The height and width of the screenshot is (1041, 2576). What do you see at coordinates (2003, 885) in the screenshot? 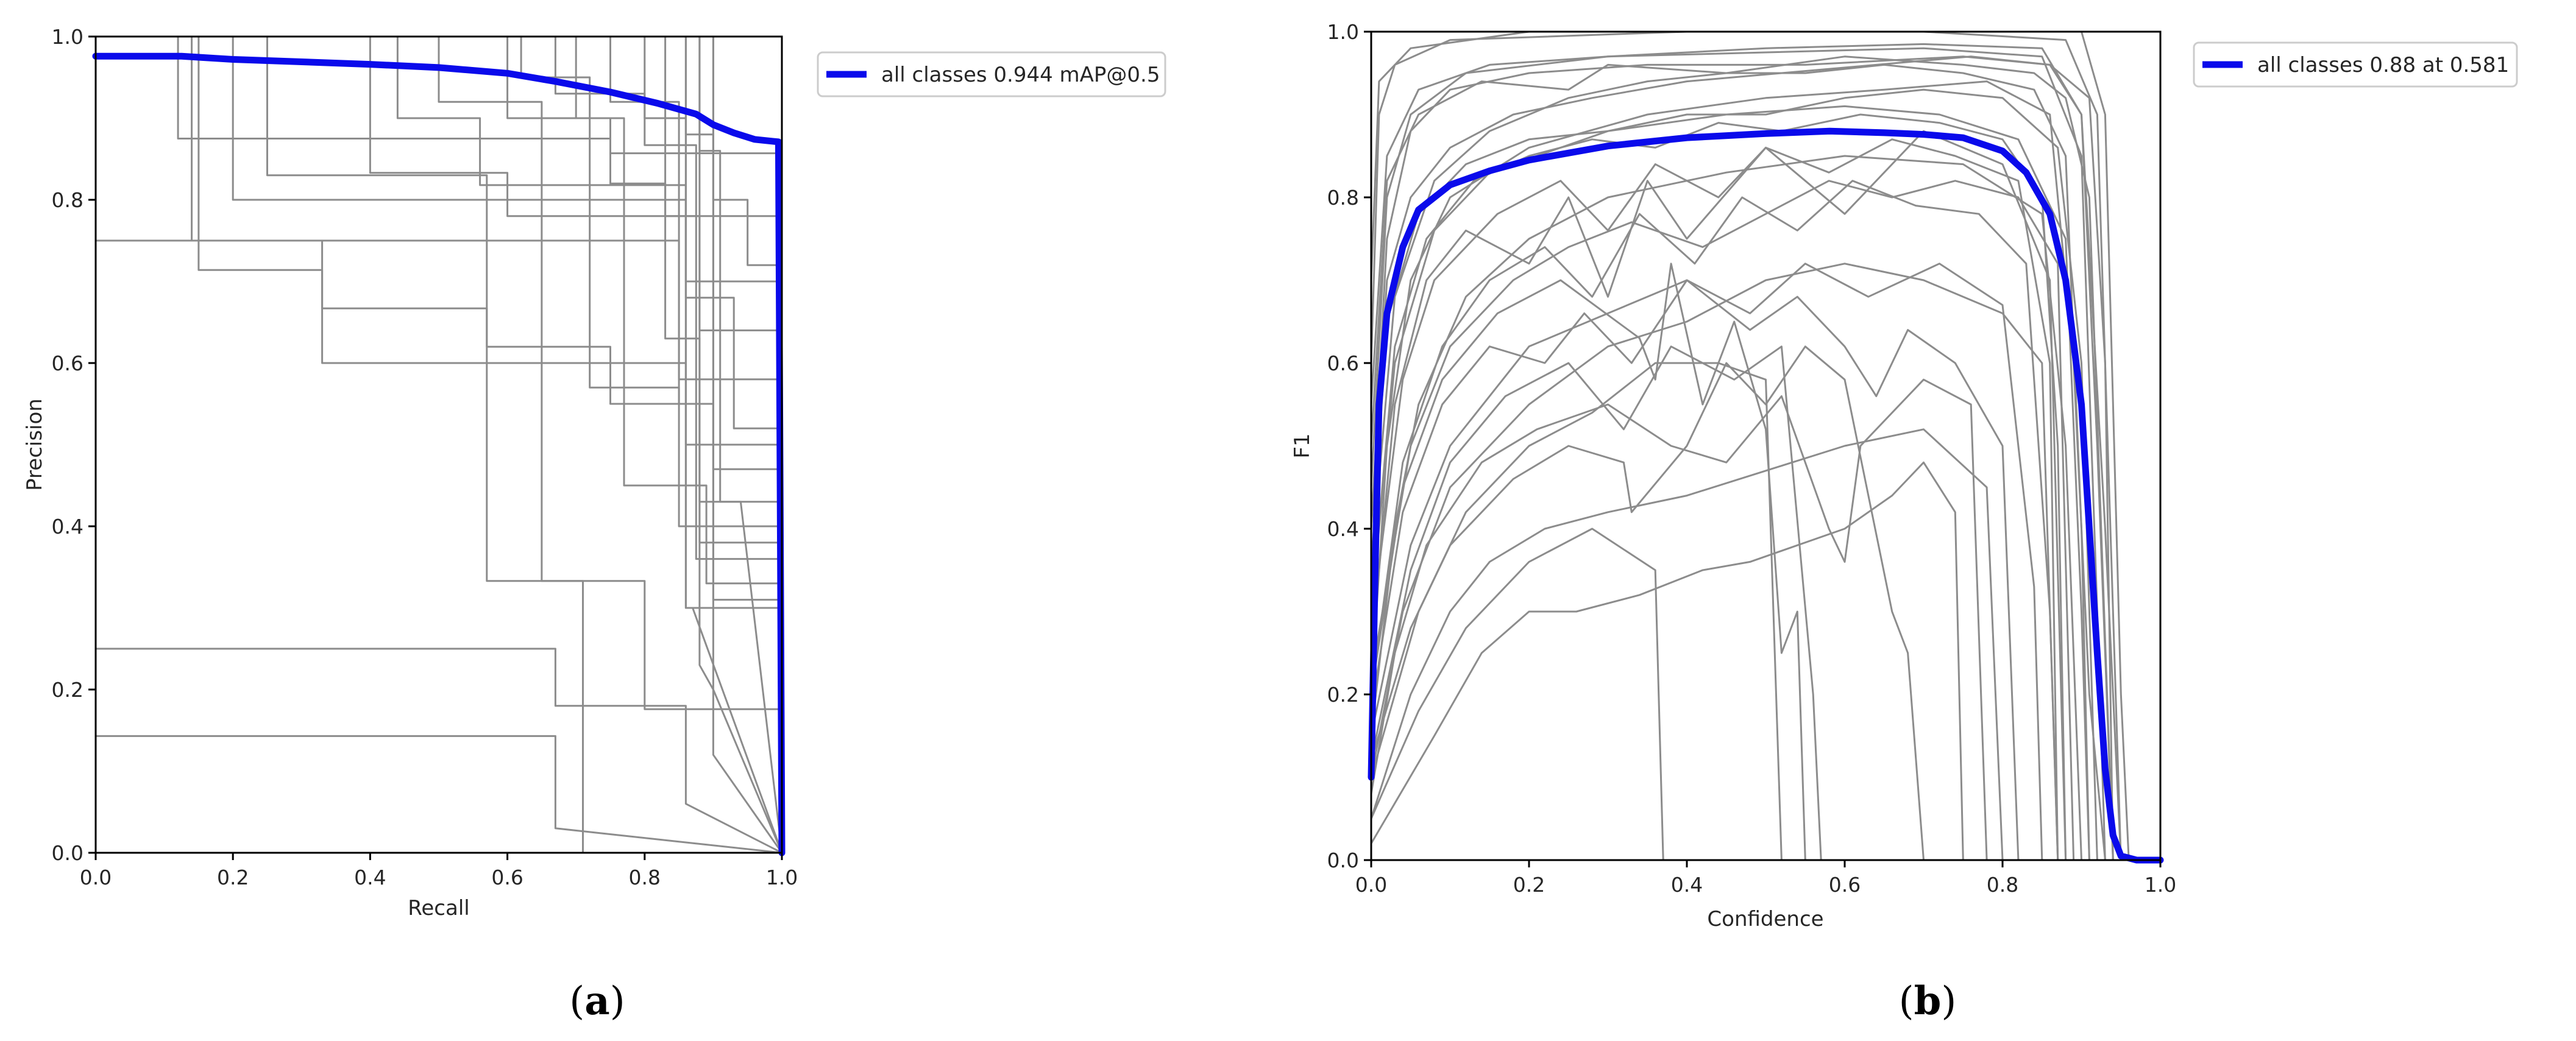
I see `x-tick-label-b: 0.8` at bounding box center [2003, 885].